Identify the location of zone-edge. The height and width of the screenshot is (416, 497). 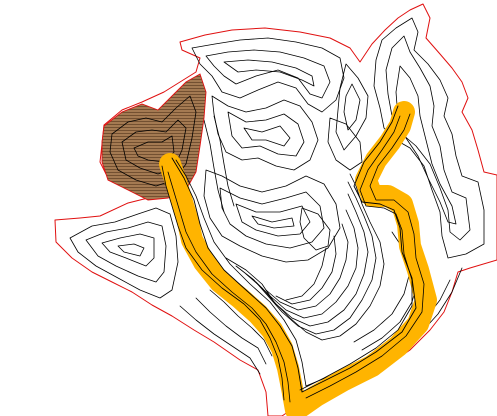
(154, 137).